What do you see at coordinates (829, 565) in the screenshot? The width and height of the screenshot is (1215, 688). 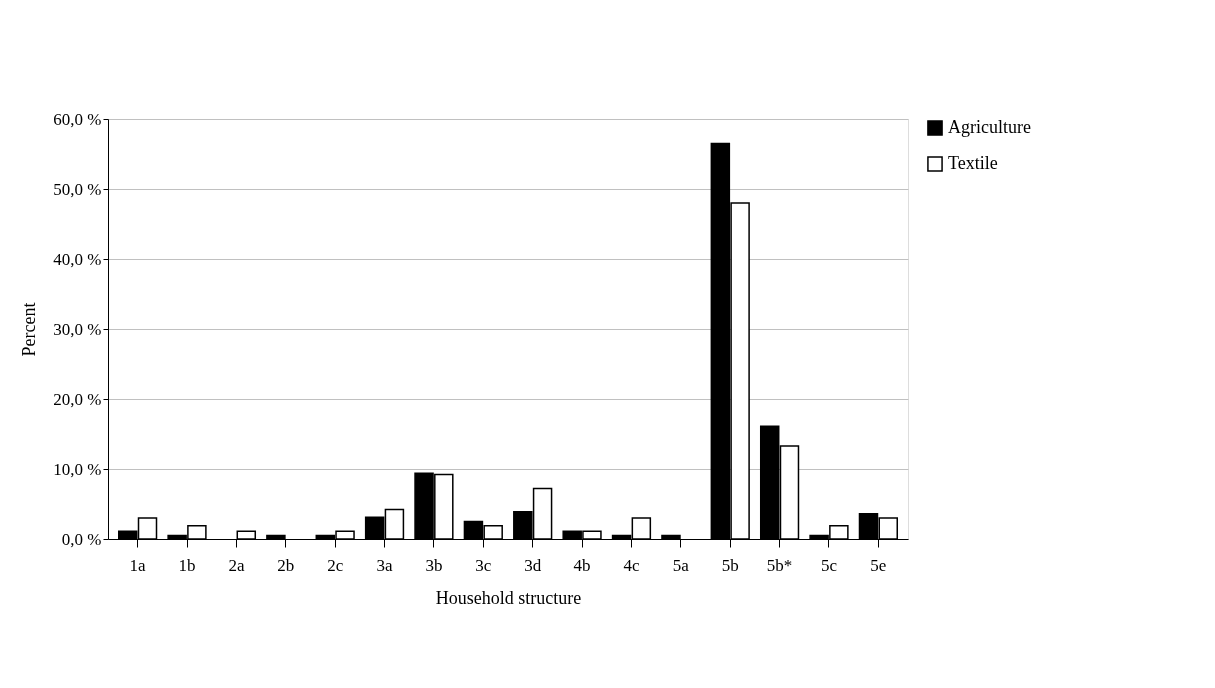 I see `x-tick-label: 5c` at bounding box center [829, 565].